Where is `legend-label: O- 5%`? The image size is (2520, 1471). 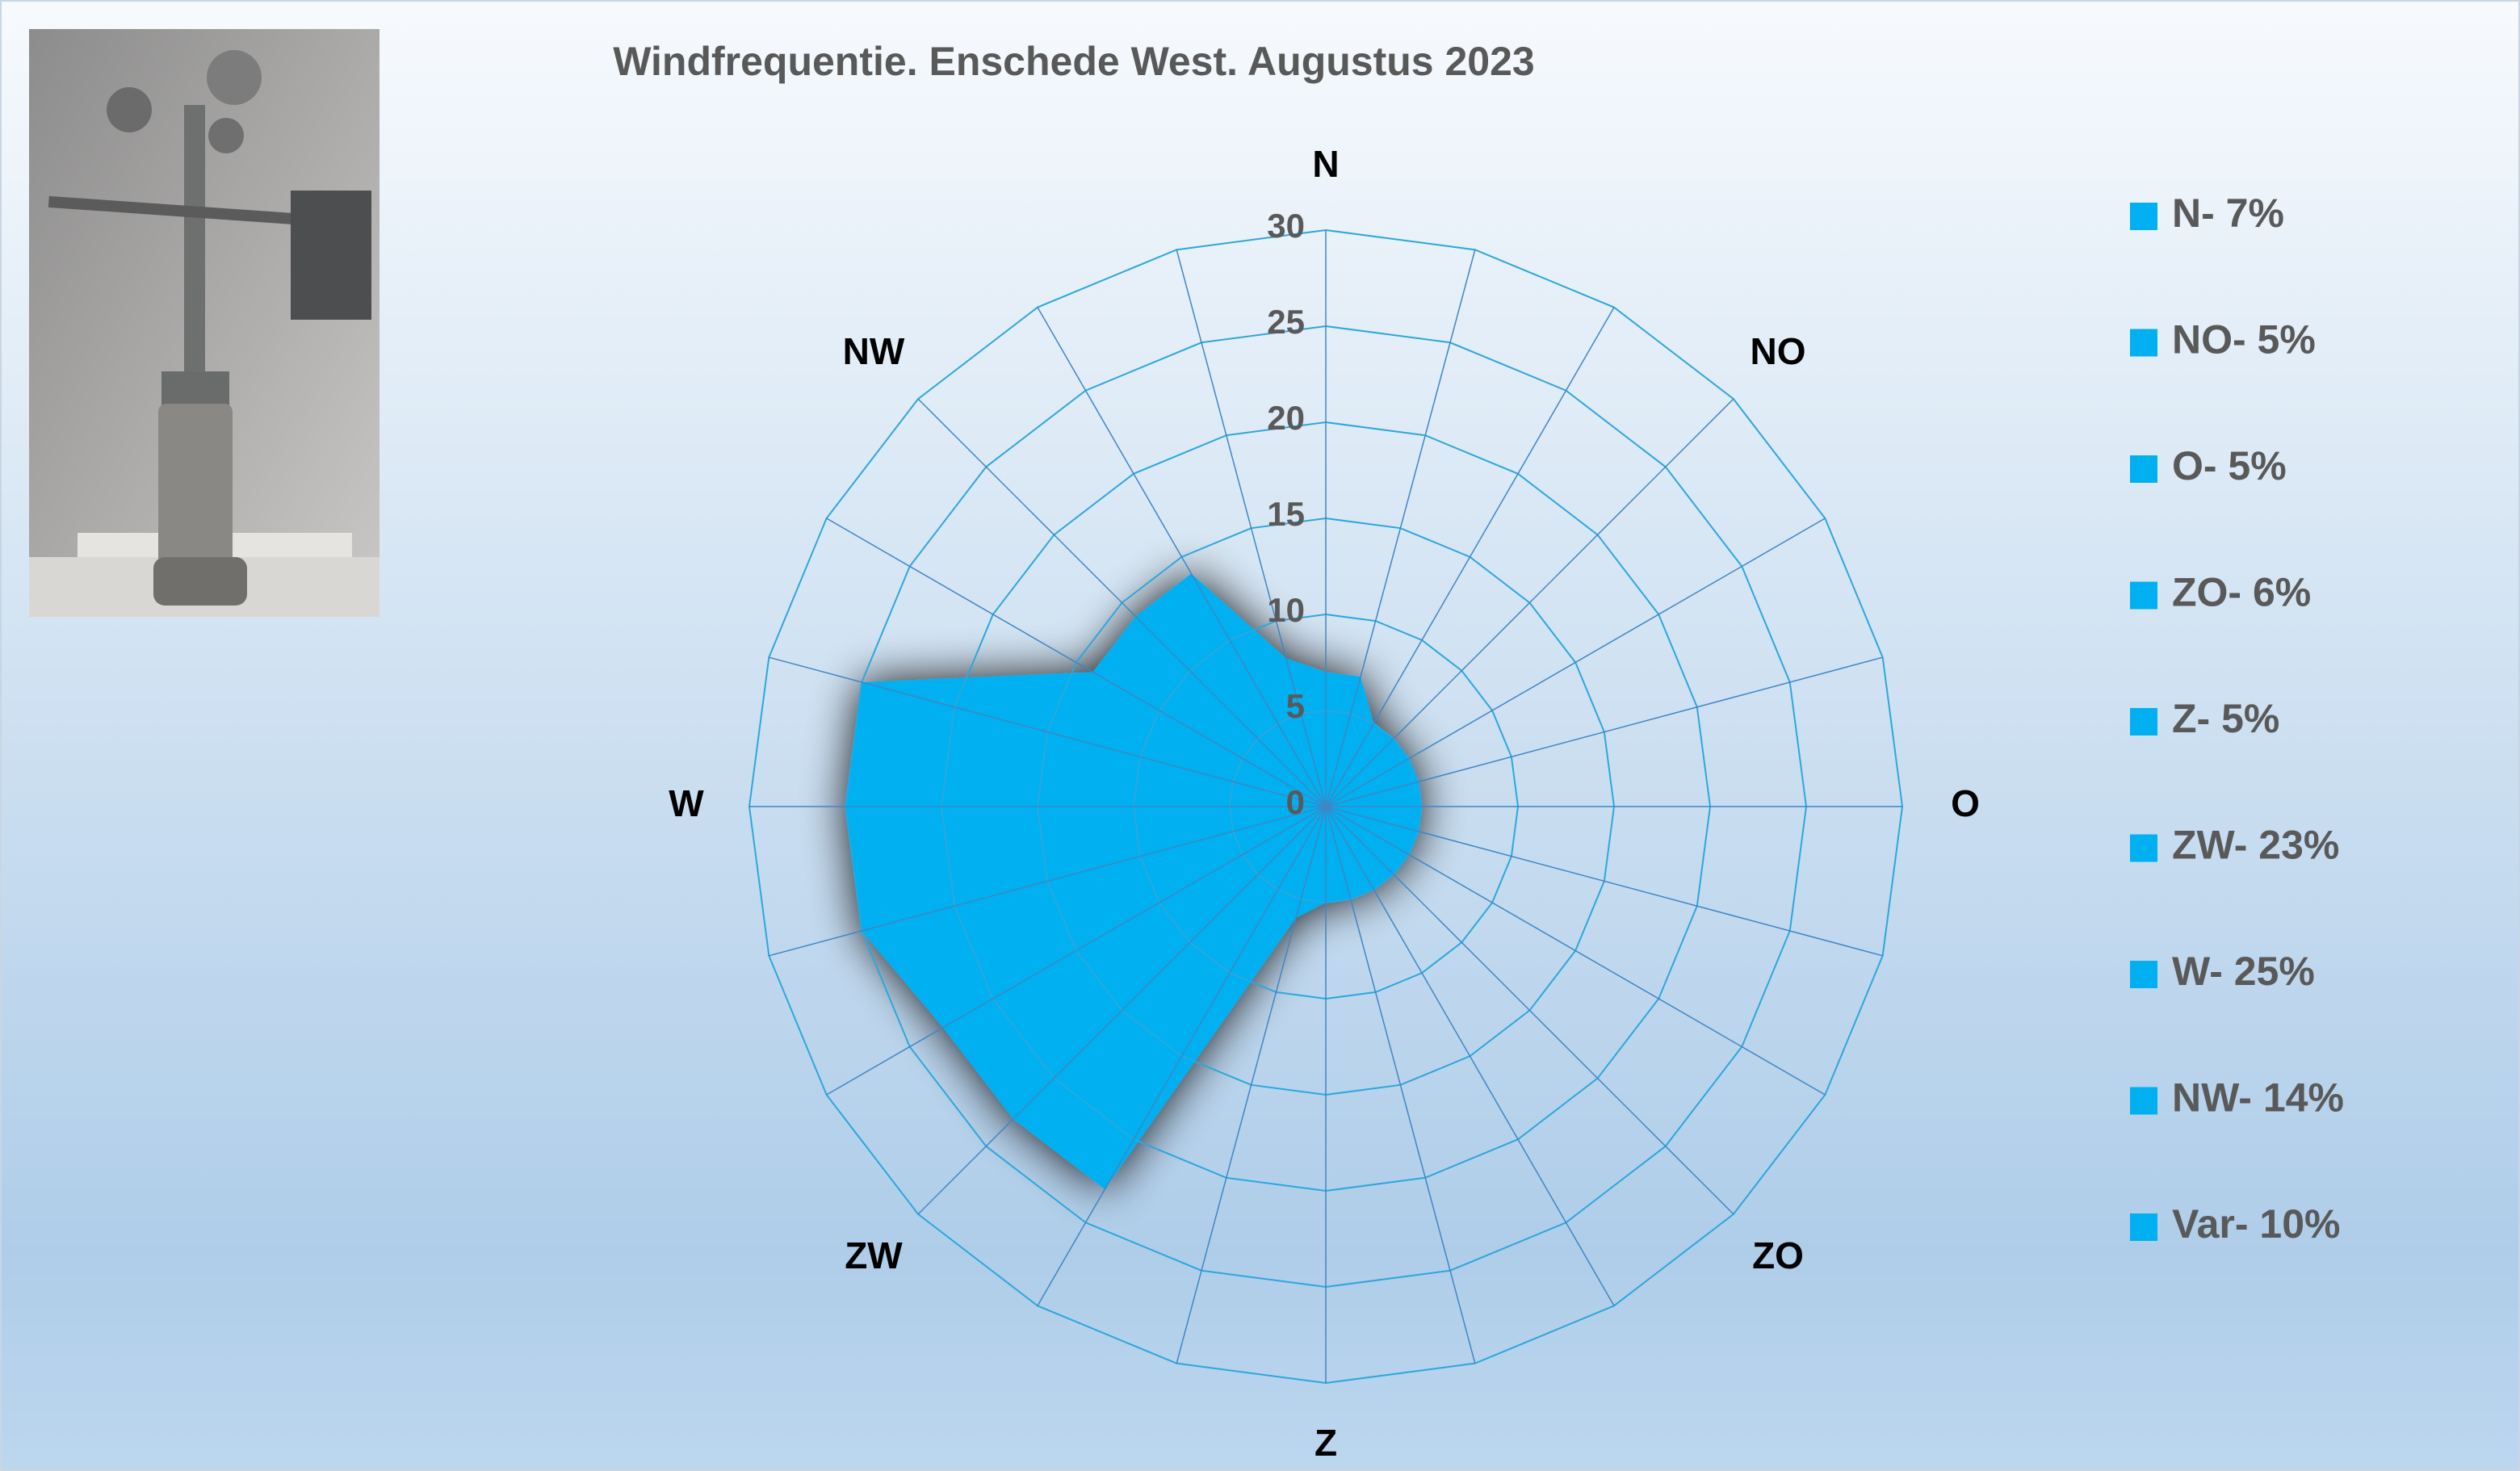 legend-label: O- 5% is located at coordinates (2229, 466).